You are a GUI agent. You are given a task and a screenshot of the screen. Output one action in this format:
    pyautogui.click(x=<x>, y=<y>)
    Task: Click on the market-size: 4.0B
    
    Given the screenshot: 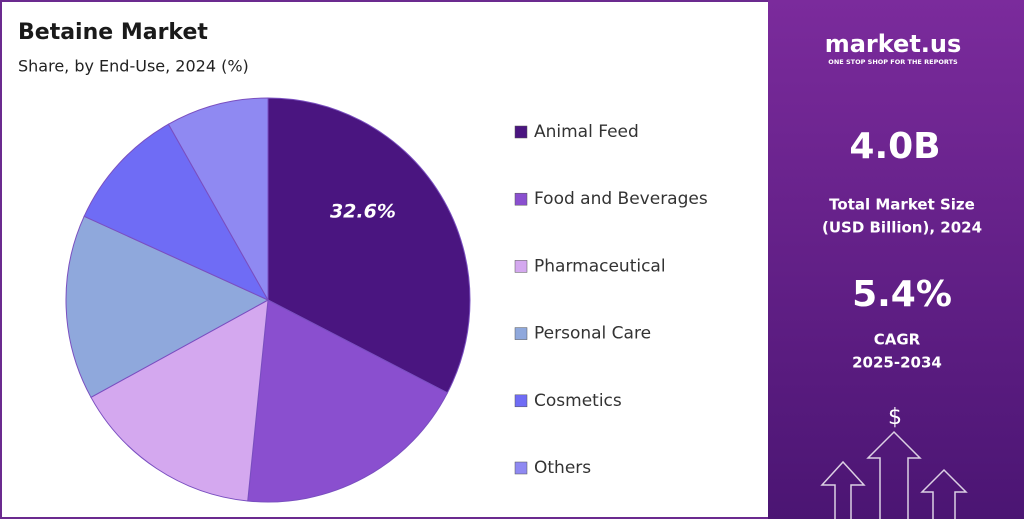 What is the action you would take?
    pyautogui.click(x=894, y=146)
    